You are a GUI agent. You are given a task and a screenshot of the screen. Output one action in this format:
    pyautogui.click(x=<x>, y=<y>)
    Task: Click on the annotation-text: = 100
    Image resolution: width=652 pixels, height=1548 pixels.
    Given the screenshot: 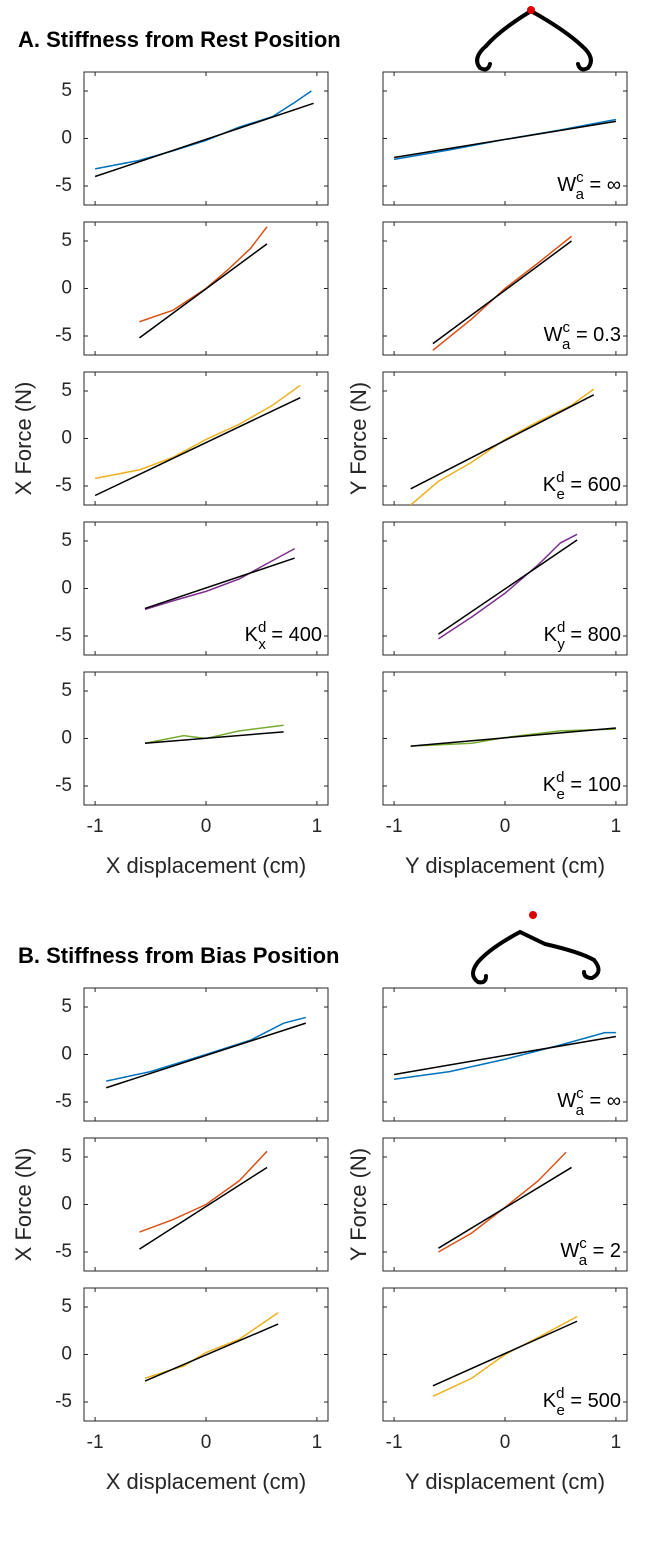 What is the action you would take?
    pyautogui.click(x=593, y=785)
    